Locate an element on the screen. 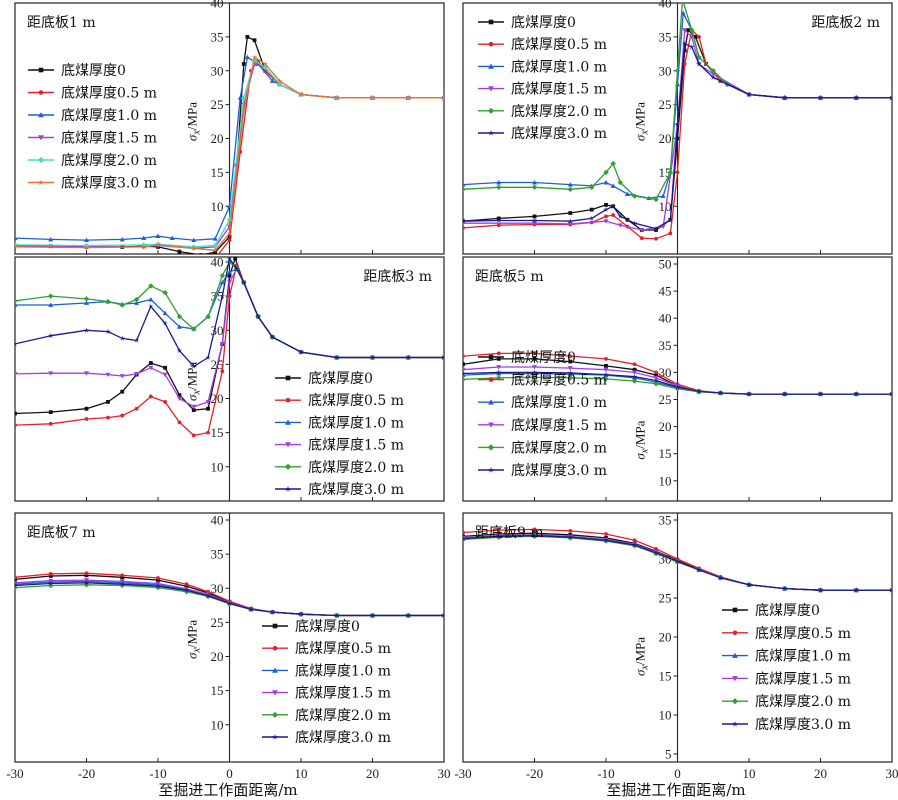 Image resolution: width=898 pixels, height=800 pixels. legend-label: 底煤厚度2.0 m is located at coordinates (559, 448).